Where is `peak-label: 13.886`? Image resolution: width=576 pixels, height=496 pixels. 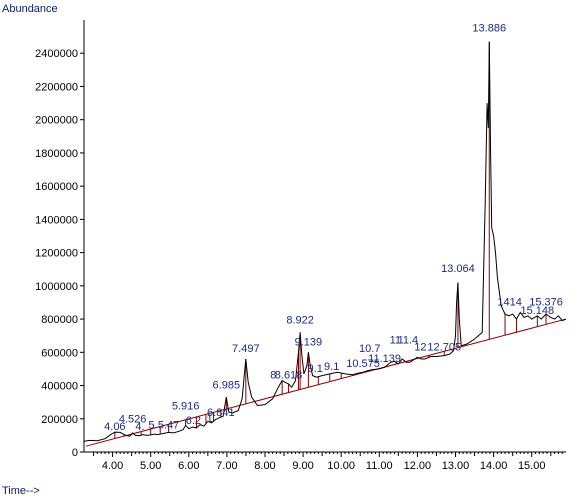
peak-label: 13.886 is located at coordinates (489, 28).